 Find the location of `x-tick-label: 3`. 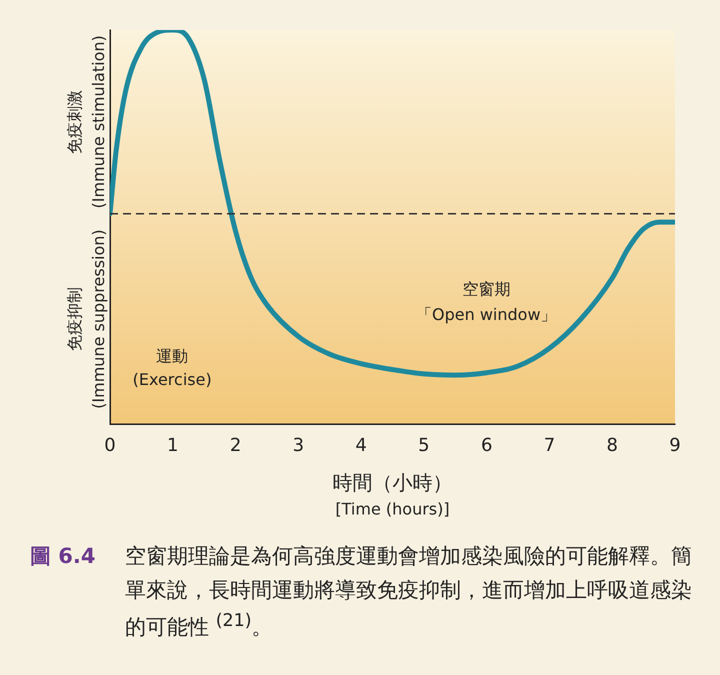

x-tick-label: 3 is located at coordinates (298, 445).